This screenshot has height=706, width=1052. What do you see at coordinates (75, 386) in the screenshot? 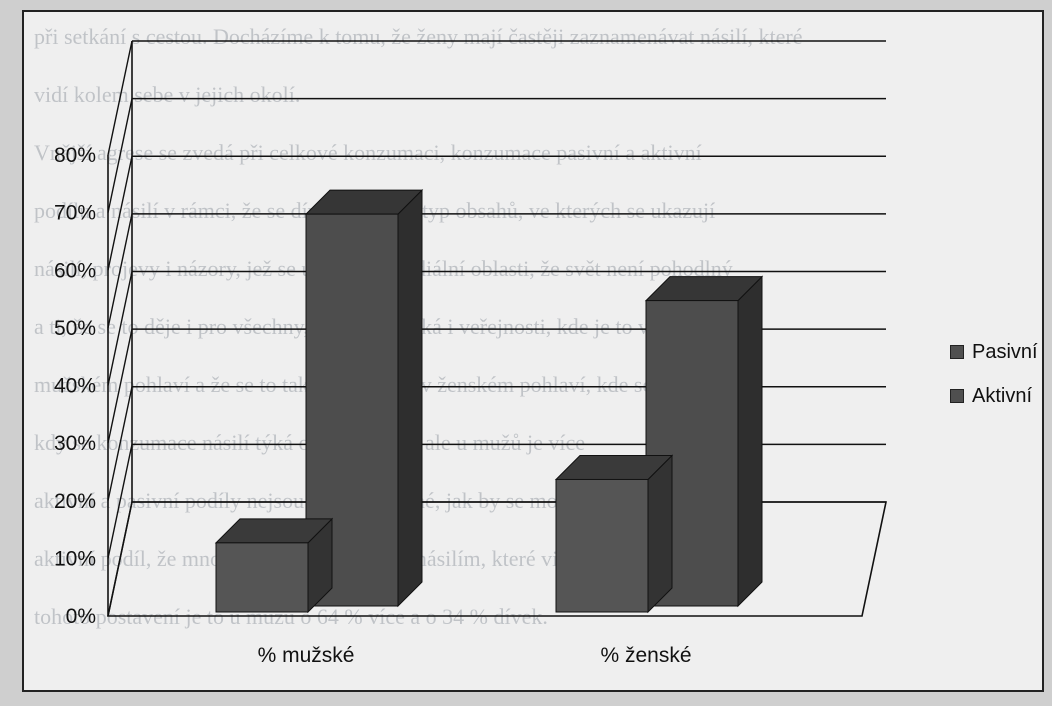
I see `y-tick-label: 40%` at bounding box center [75, 386].